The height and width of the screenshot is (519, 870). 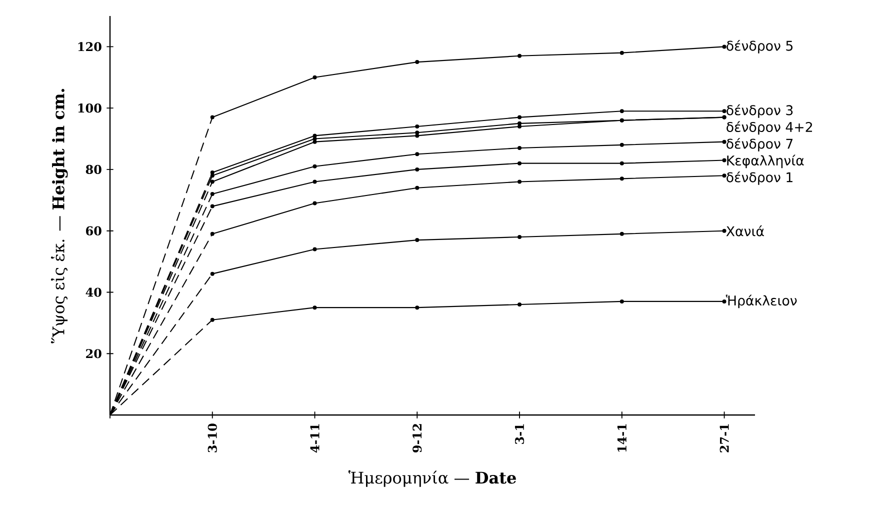 What do you see at coordinates (59, 216) in the screenshot?
I see `y-axis-title: Ὕψος εἰς ἑκ. — Height in cm.` at bounding box center [59, 216].